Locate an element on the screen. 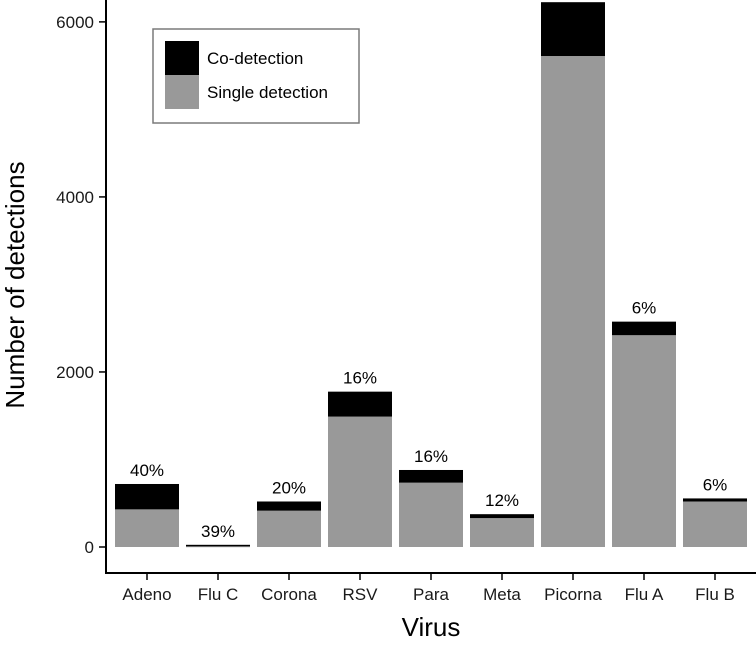 Image resolution: width=756 pixels, height=649 pixels. x-tick-label: Flu C is located at coordinates (218, 594).